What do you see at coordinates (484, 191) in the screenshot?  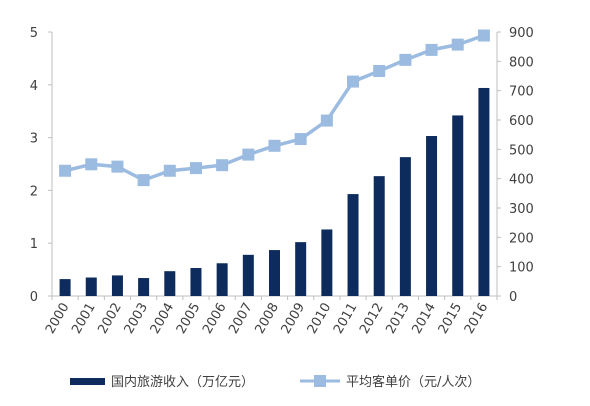 I see `bar-2016` at bounding box center [484, 191].